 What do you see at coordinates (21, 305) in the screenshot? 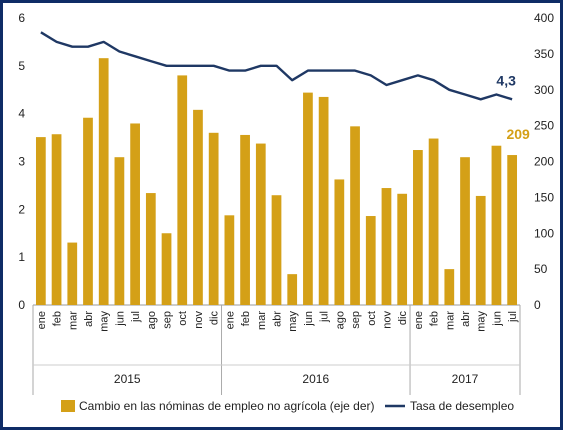
I see `left-tick-label: 0` at bounding box center [21, 305].